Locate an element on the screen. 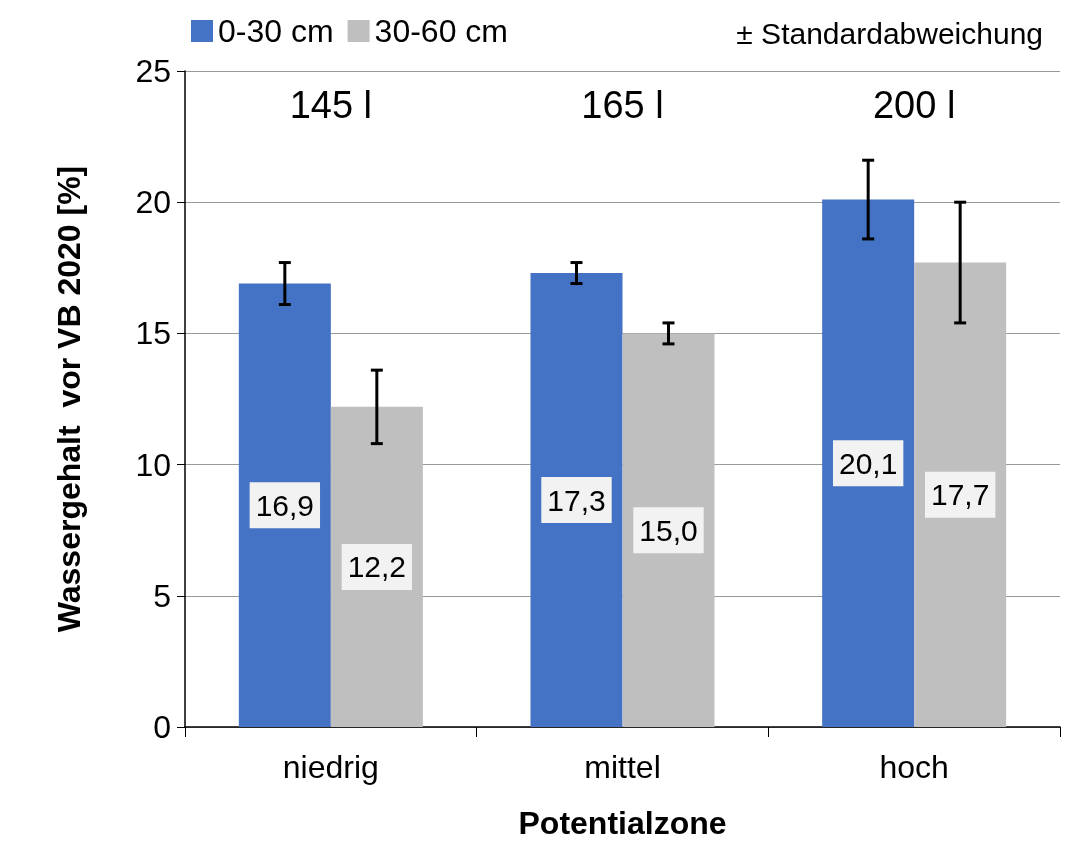 This screenshot has width=1073, height=852. y-tick-label: 25 is located at coordinates (153, 71).